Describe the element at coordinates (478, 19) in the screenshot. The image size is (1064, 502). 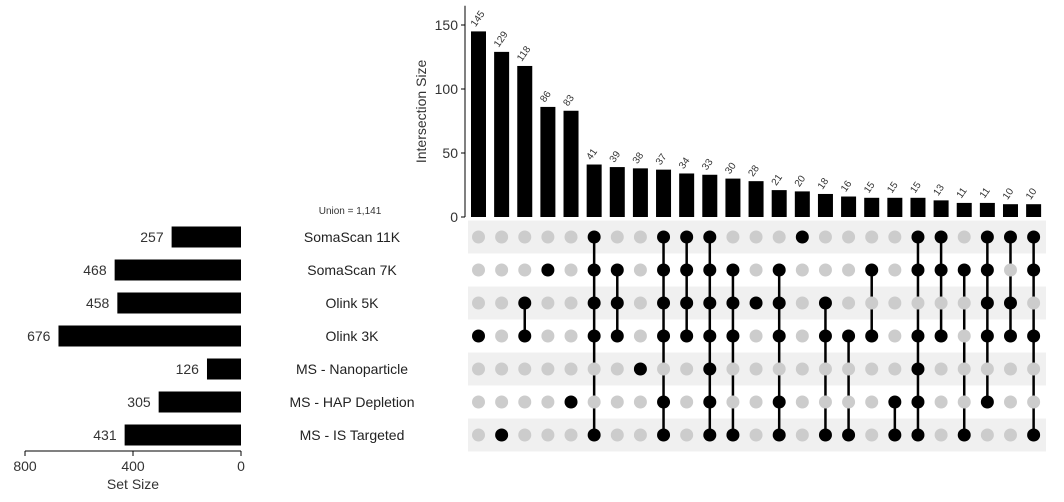
I see `bar-value-label: 145` at that location.